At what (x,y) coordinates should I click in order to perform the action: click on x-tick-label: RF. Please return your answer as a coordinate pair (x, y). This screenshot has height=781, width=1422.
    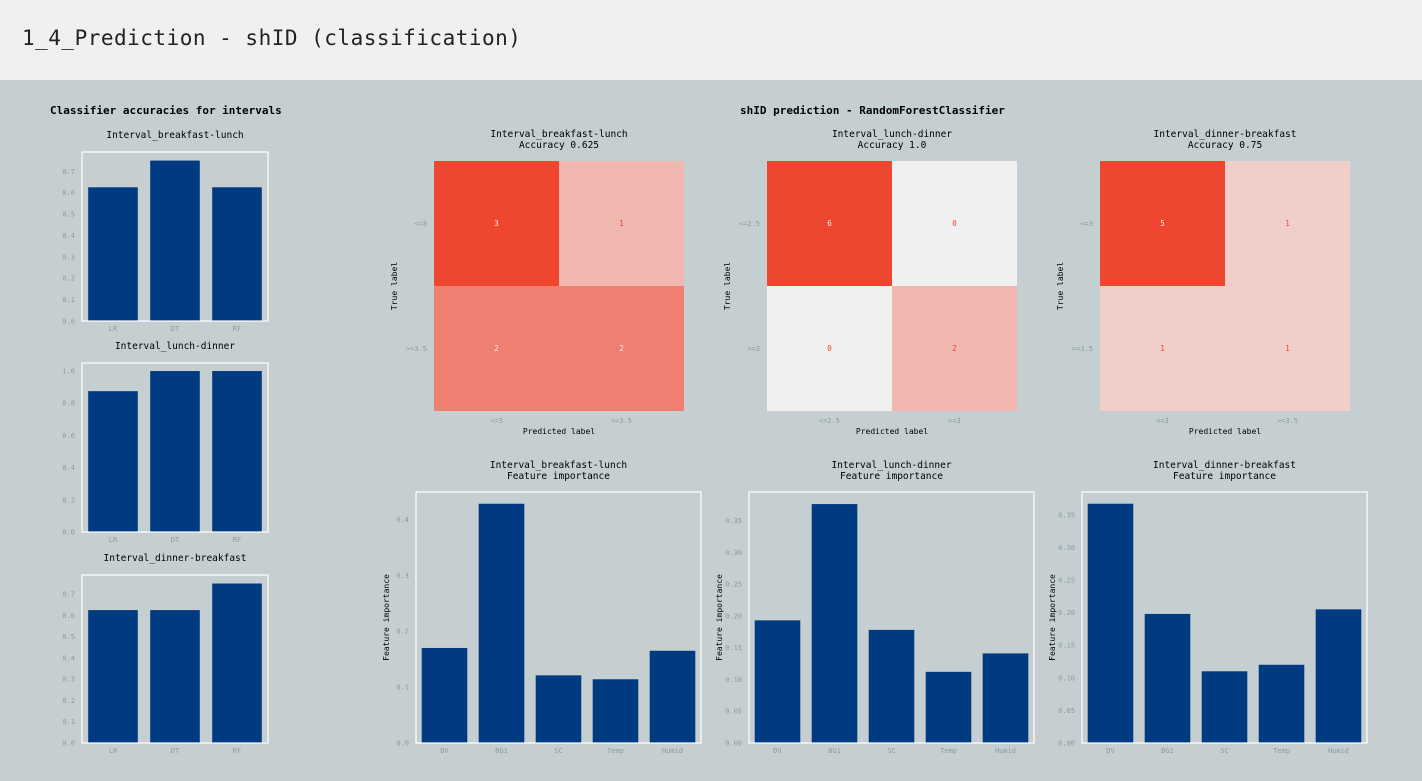
    Looking at the image, I should click on (237, 329).